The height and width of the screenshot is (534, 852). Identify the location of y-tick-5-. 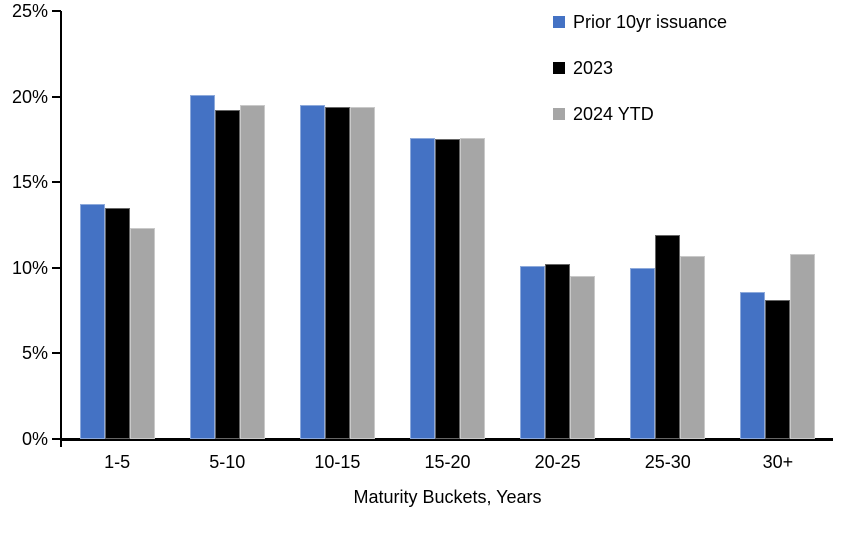
(56, 353).